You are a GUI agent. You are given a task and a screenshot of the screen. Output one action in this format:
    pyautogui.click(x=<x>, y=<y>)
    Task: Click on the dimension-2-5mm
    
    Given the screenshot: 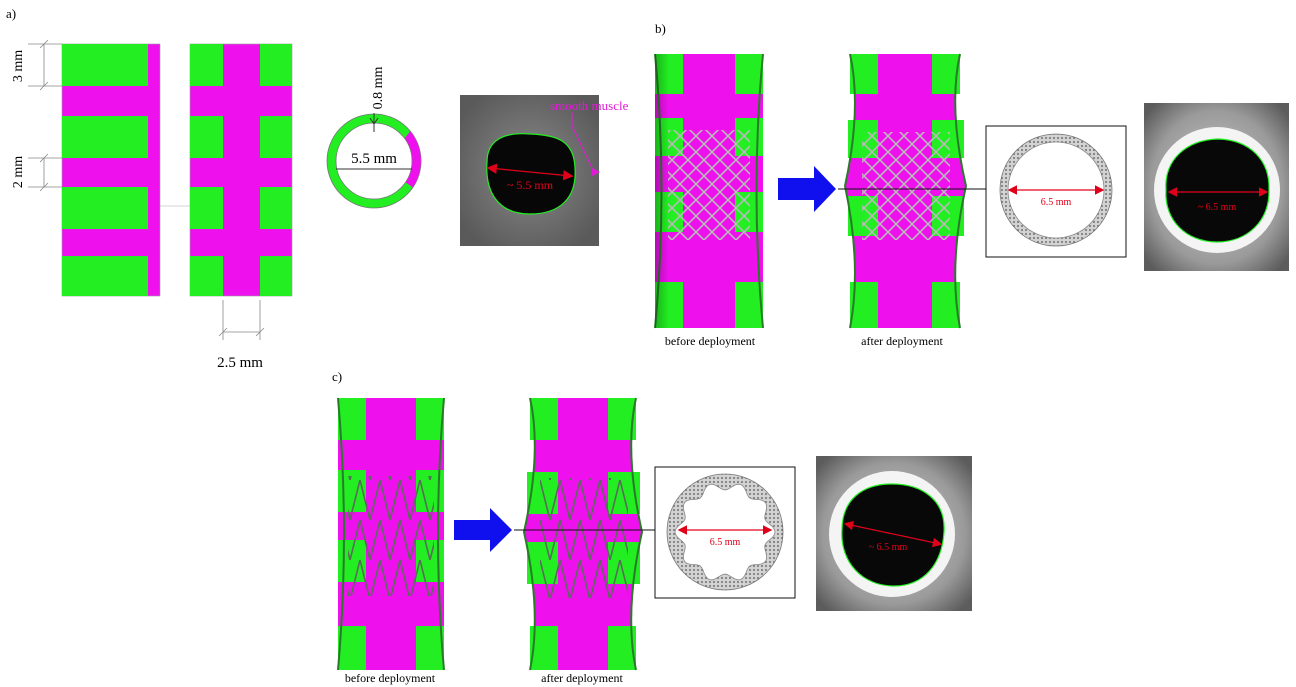 What is the action you would take?
    pyautogui.click(x=241, y=320)
    